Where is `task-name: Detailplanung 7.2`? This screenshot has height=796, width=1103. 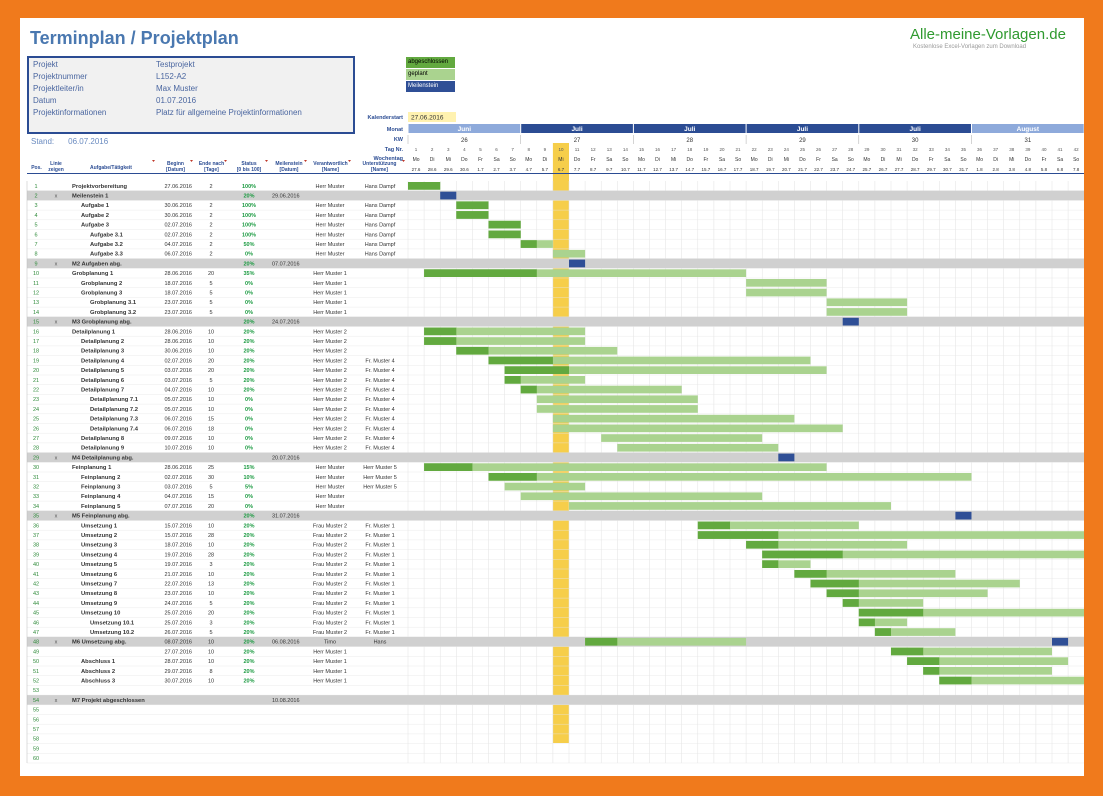 task-name: Detailplanung 7.2 is located at coordinates (114, 410).